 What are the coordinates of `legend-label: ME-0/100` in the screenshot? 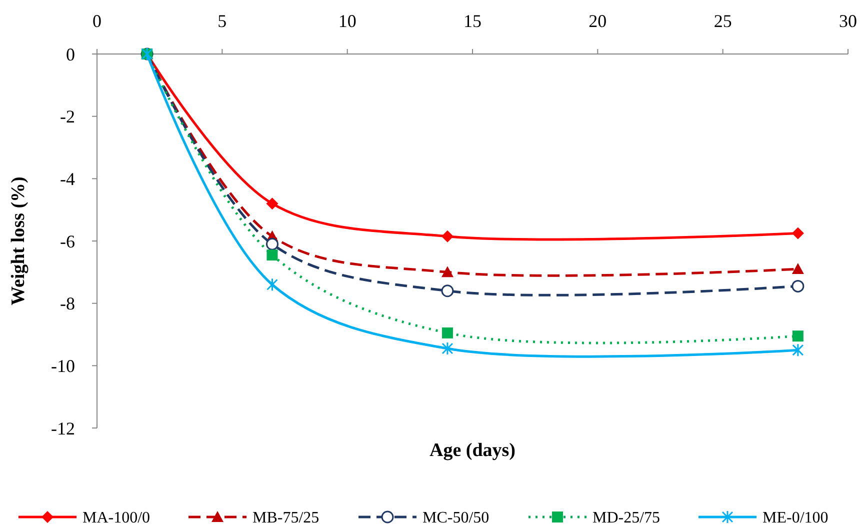 It's located at (795, 518).